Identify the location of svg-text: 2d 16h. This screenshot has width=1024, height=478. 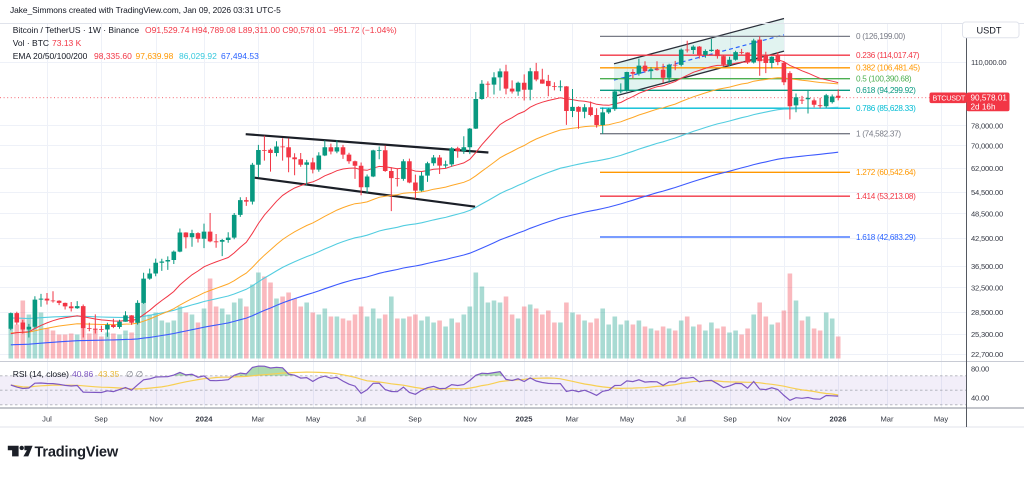
(983, 107).